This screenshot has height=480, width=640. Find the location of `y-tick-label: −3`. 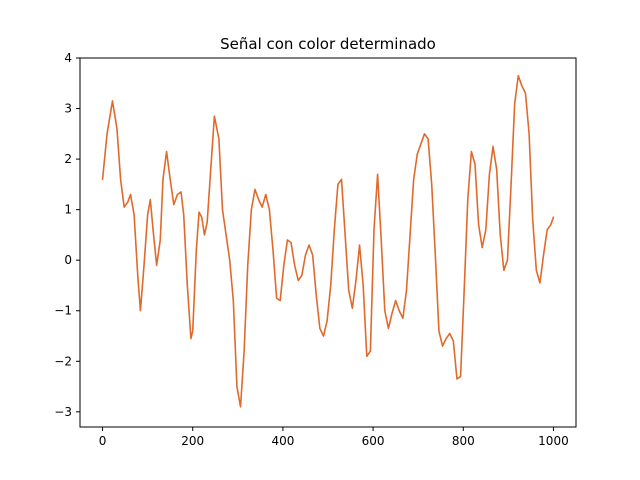

y-tick-label: −3 is located at coordinates (63, 412).